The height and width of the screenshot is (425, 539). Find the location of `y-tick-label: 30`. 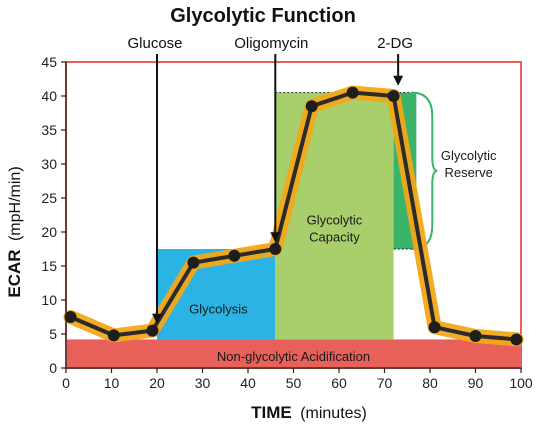

y-tick-label: 30 is located at coordinates (49, 164).